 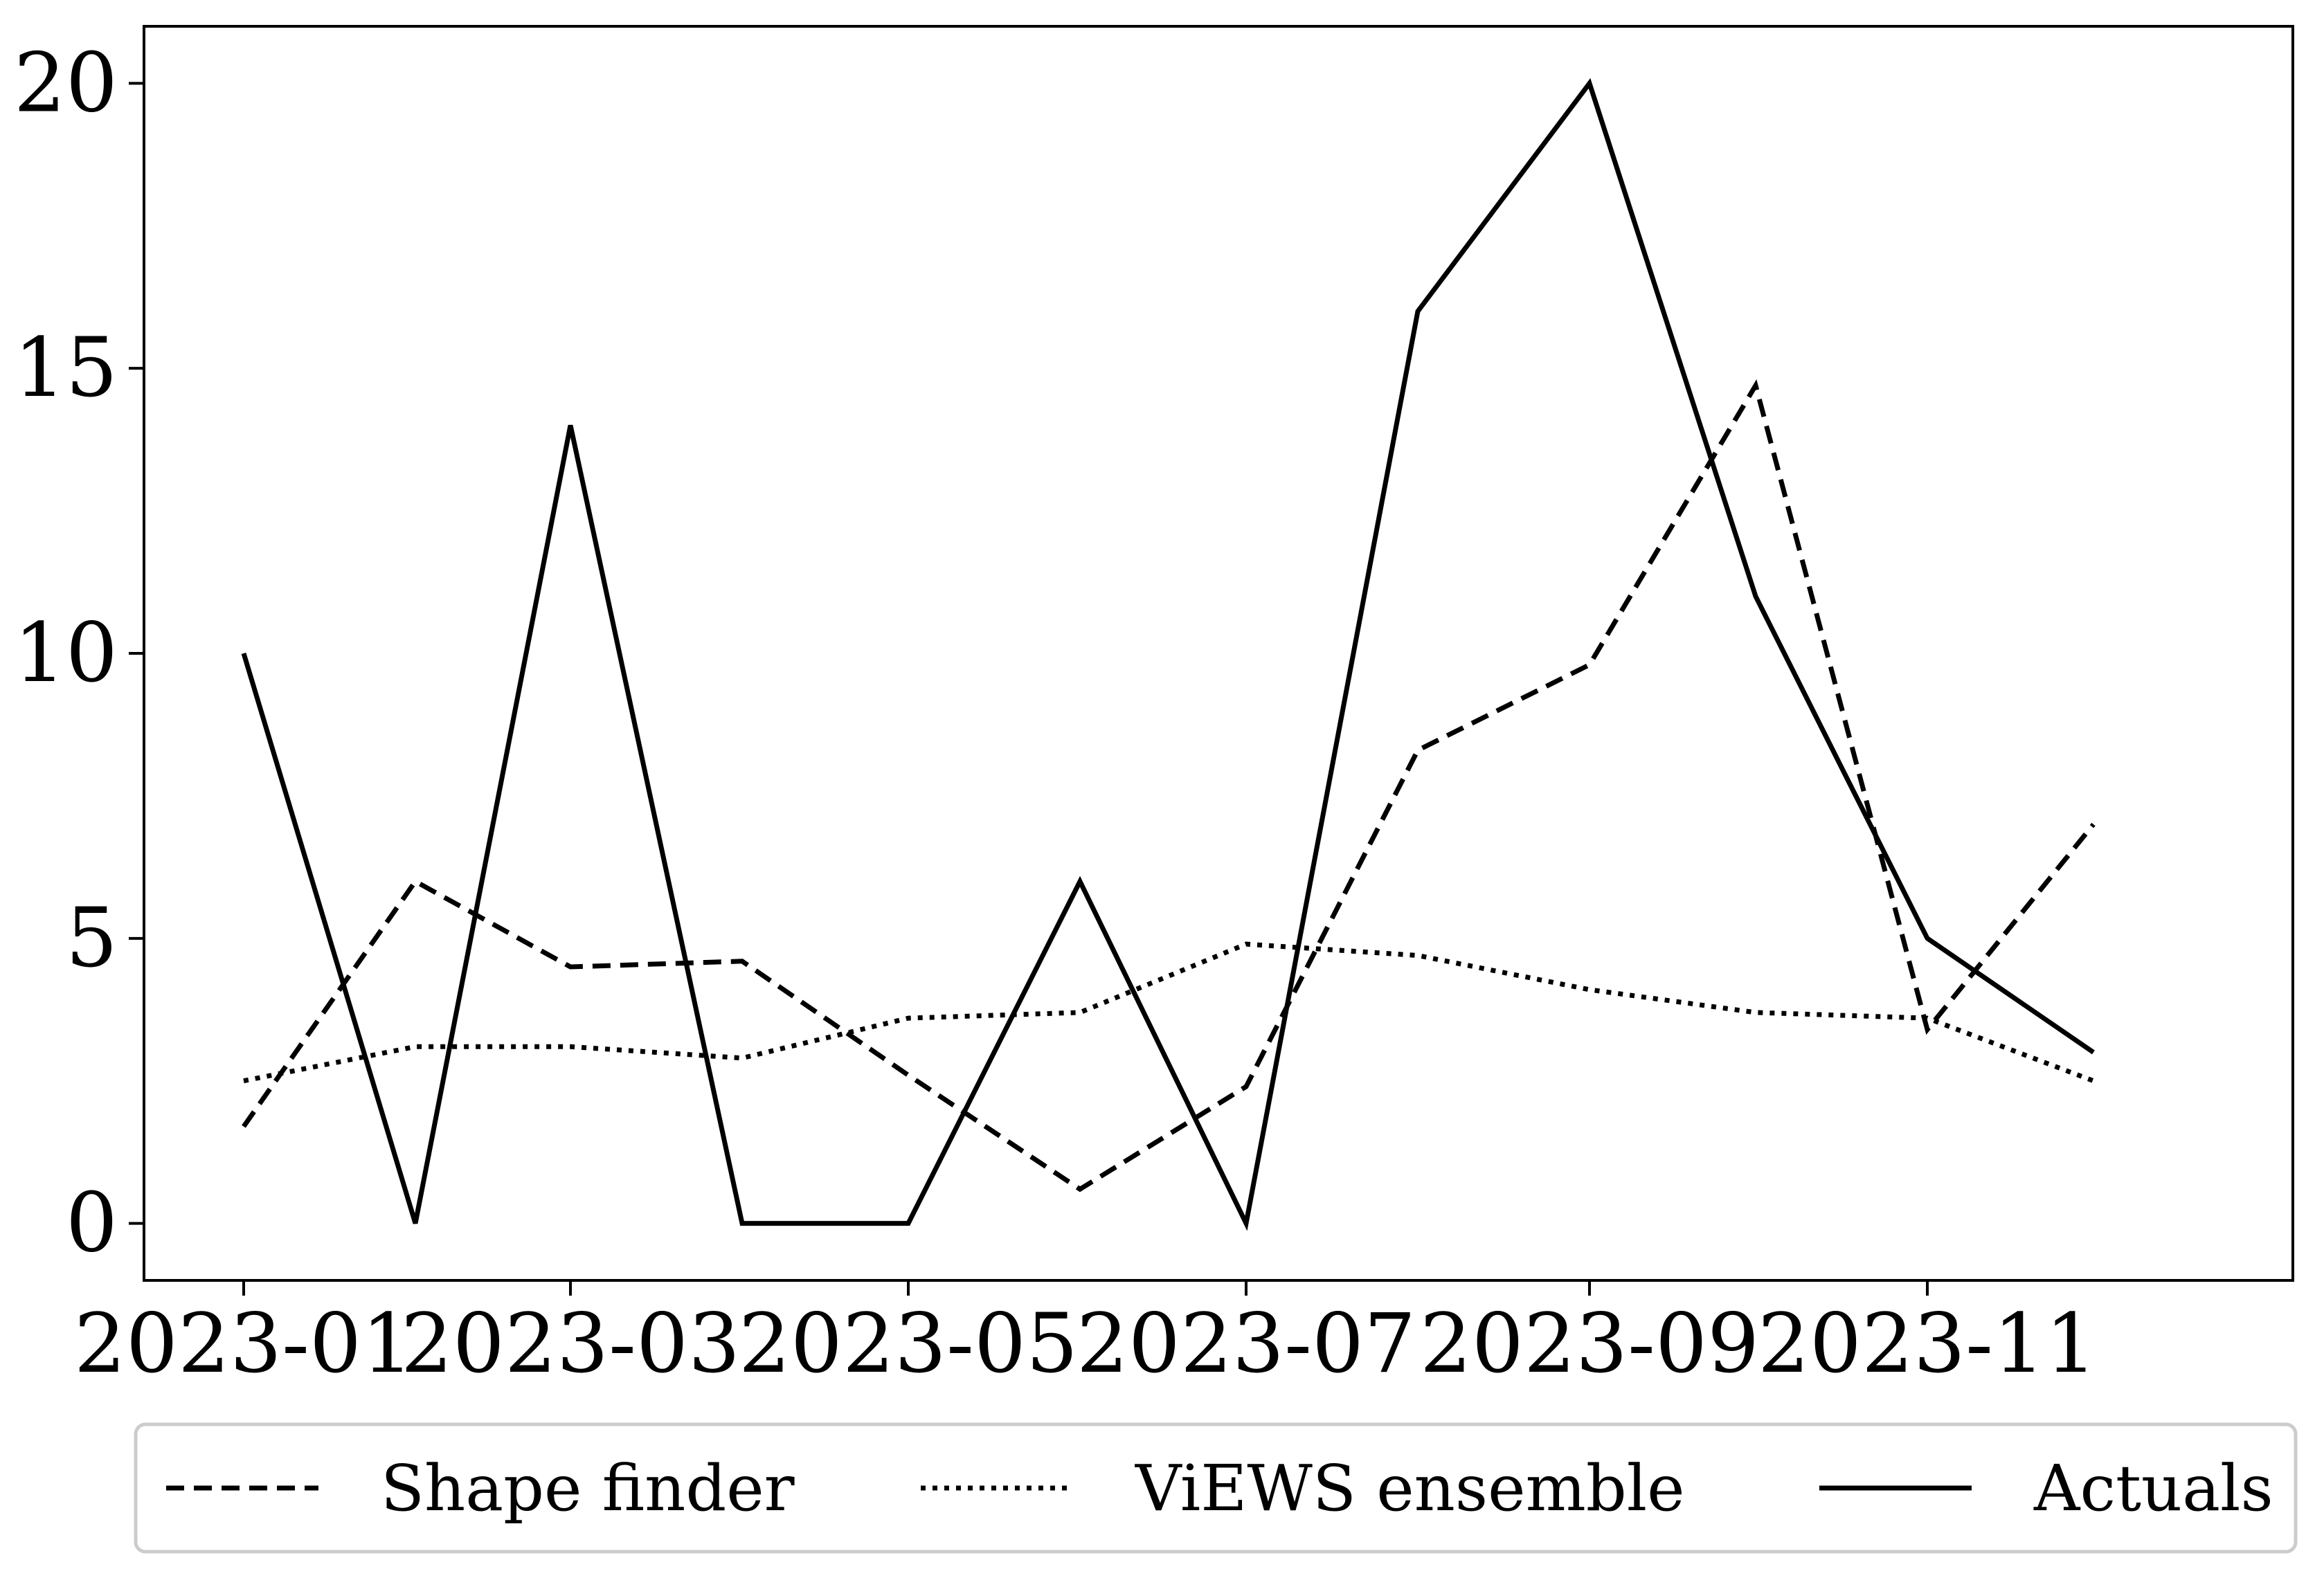 I want to click on y-tick-label: 20, so click(x=66, y=82).